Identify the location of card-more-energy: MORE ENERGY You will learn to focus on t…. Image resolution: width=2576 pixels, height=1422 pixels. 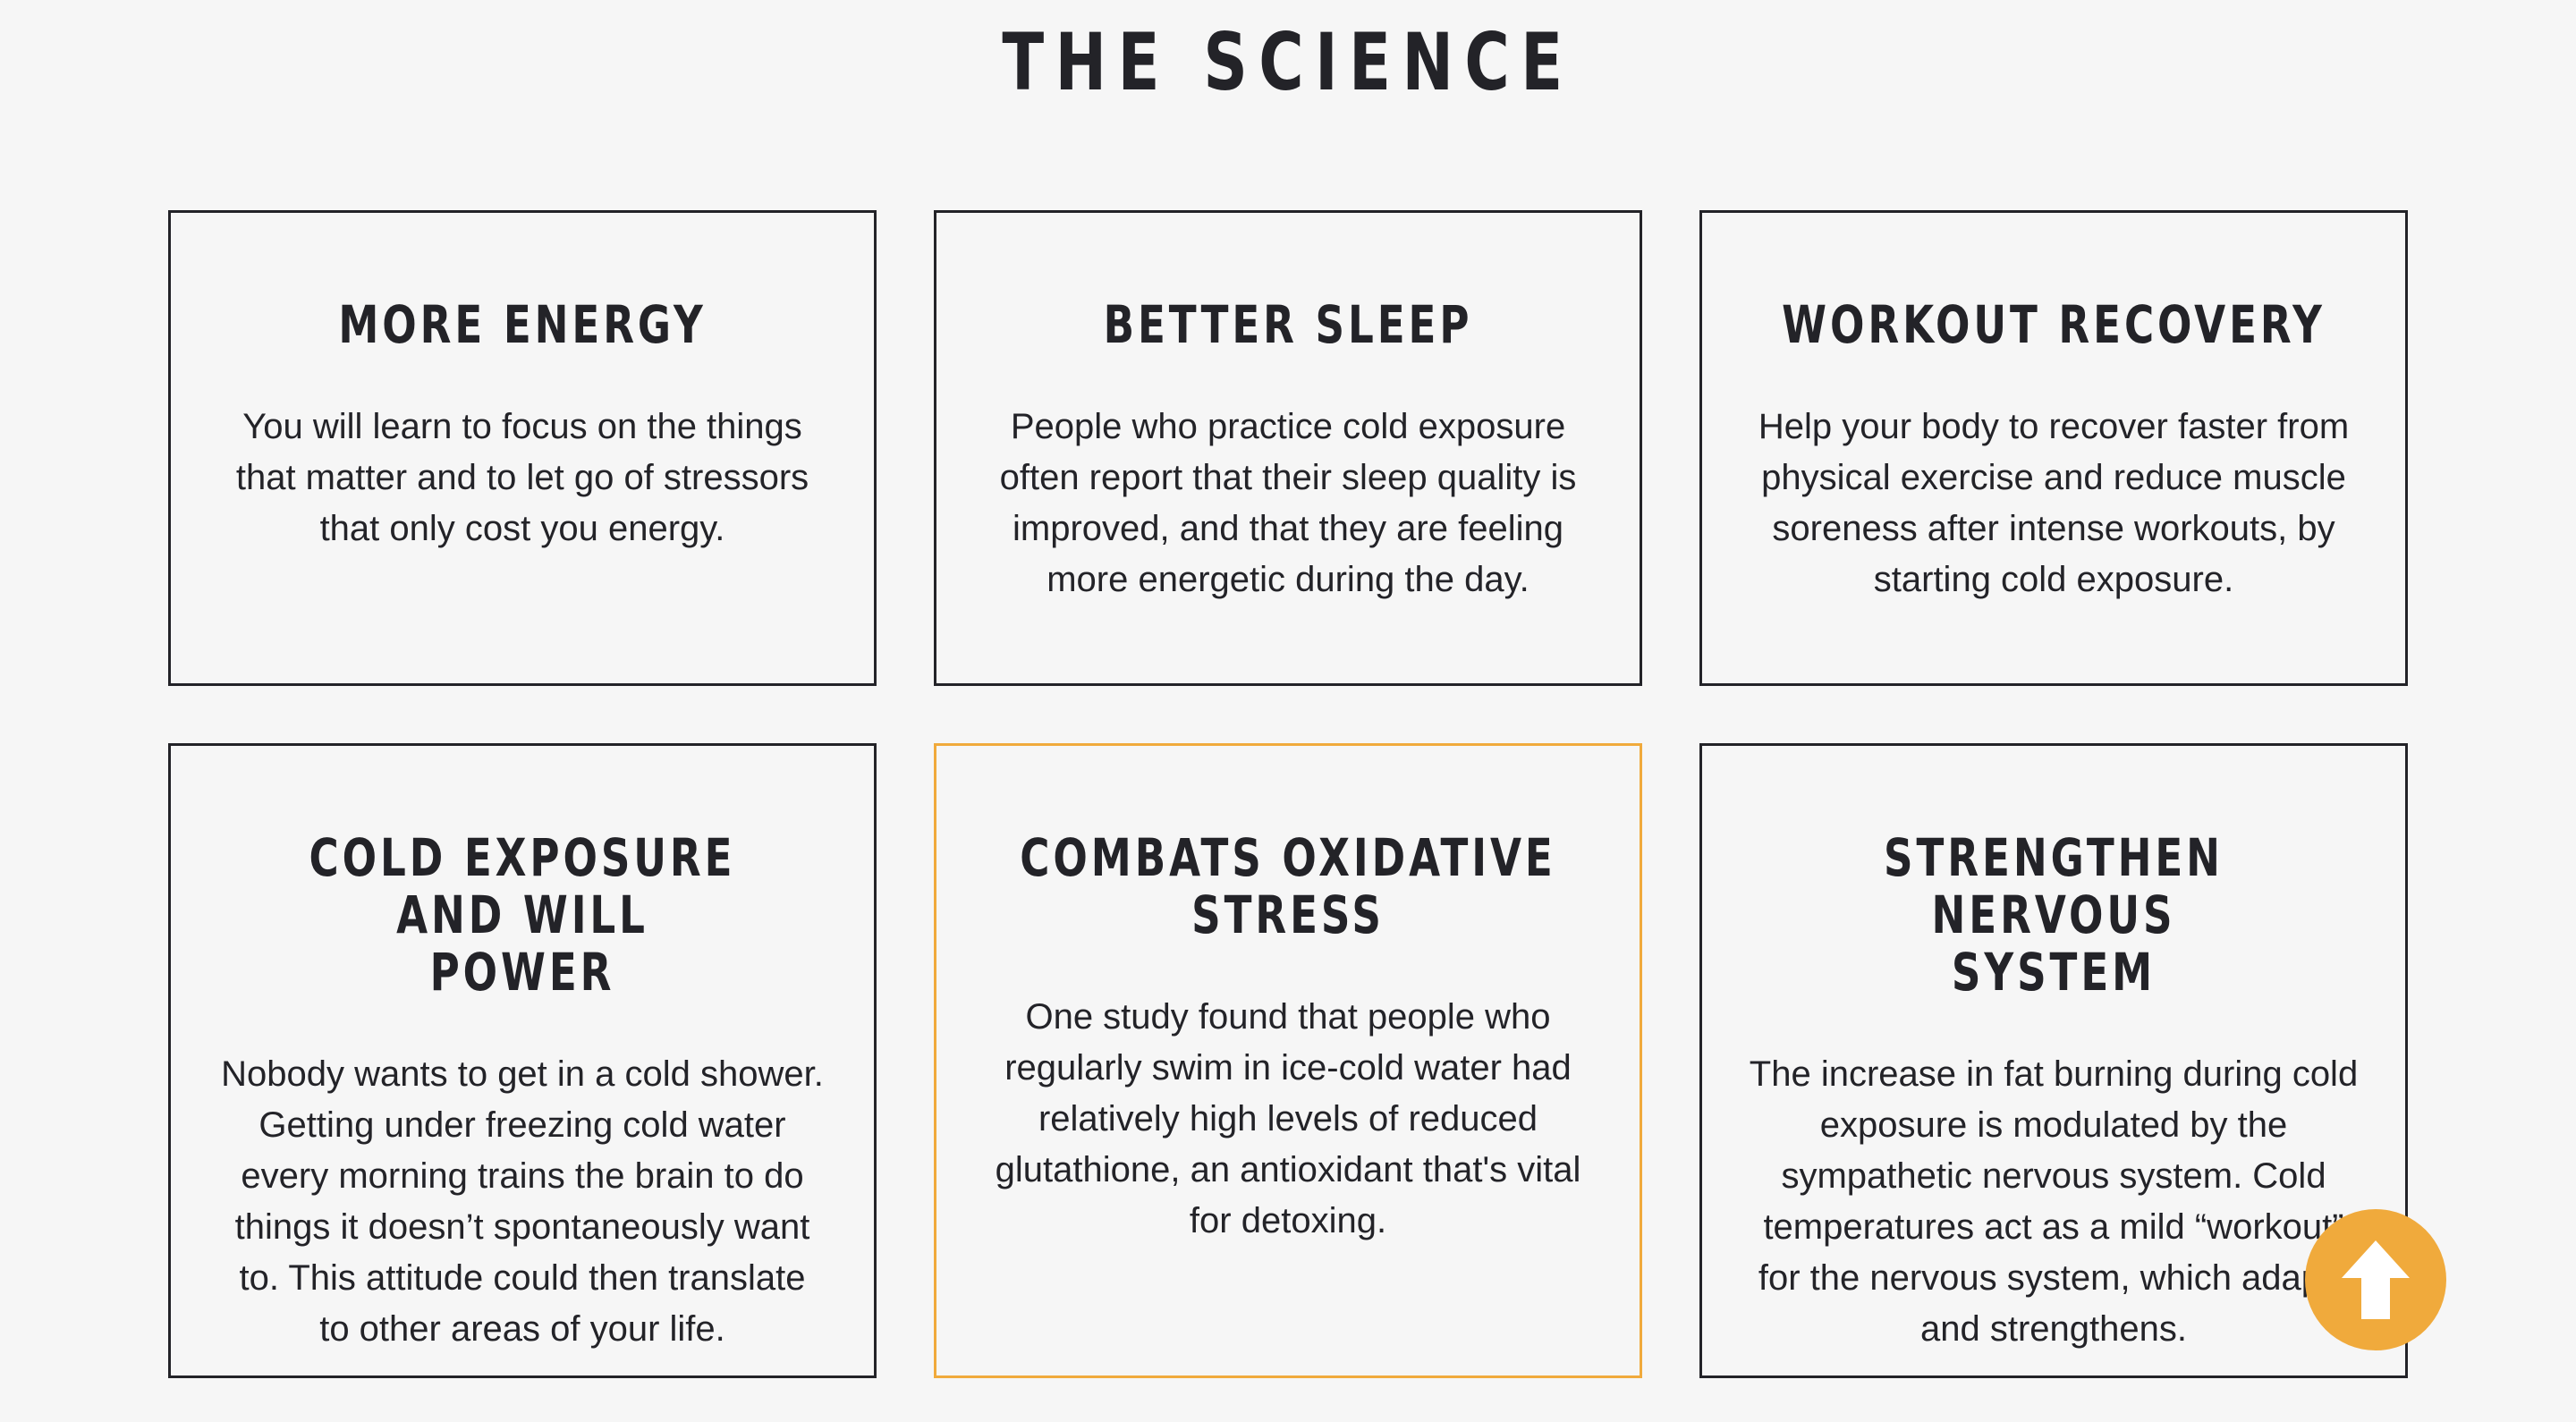
(522, 448).